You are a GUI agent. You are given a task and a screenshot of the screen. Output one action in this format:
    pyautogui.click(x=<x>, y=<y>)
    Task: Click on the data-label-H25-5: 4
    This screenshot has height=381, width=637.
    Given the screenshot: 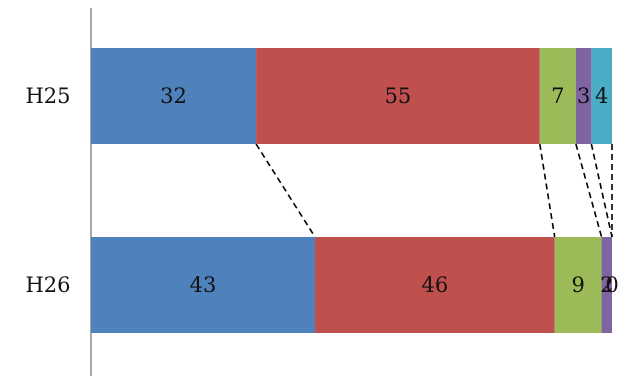 What is the action you would take?
    pyautogui.click(x=601, y=96)
    